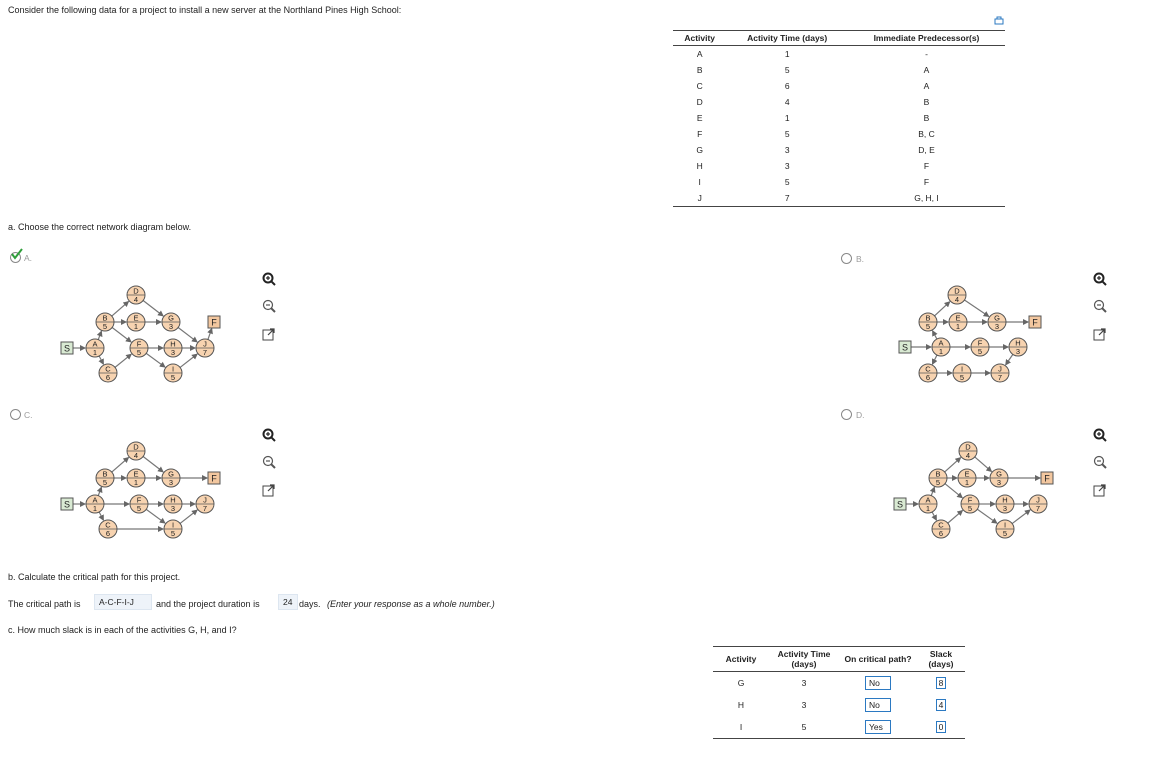  What do you see at coordinates (173, 352) in the screenshot?
I see `svg-text: 3` at bounding box center [173, 352].